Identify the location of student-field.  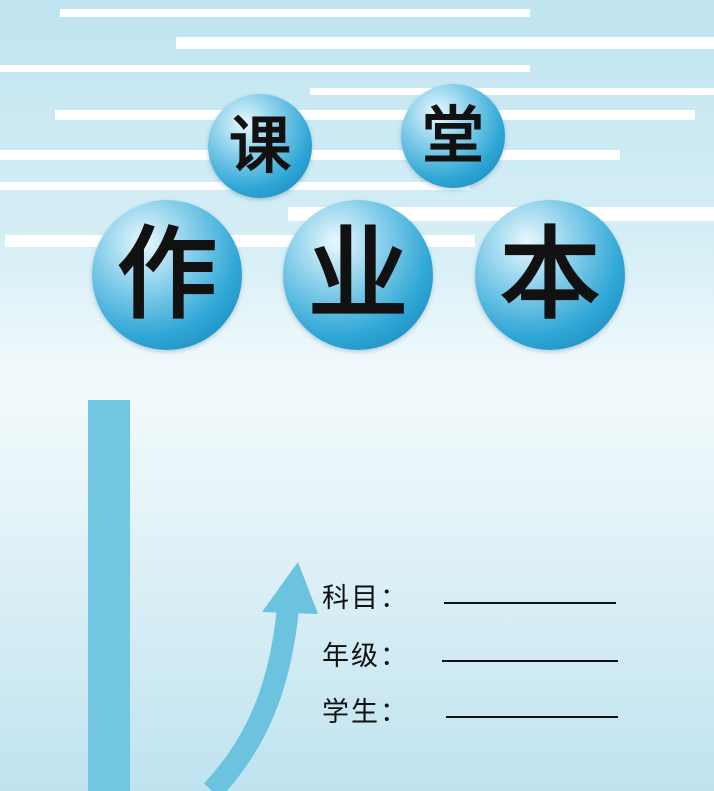
(532, 717).